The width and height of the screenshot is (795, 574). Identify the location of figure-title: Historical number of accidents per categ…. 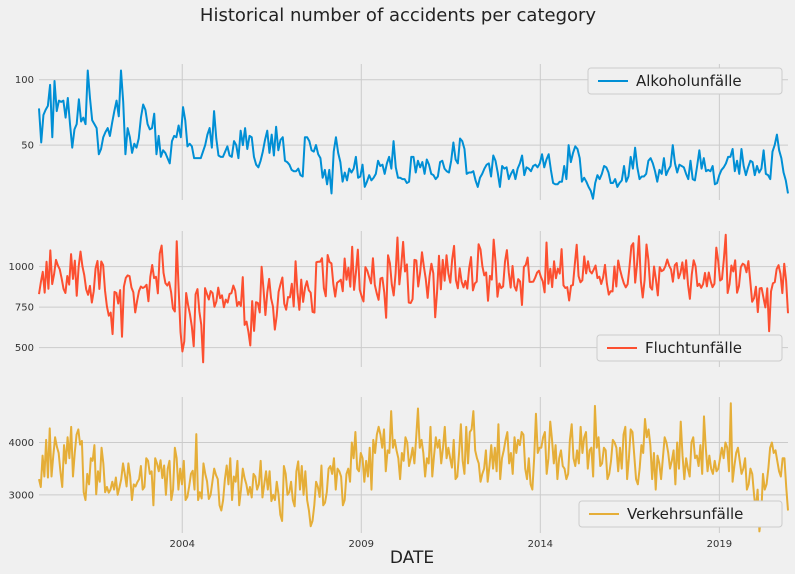
(398, 15).